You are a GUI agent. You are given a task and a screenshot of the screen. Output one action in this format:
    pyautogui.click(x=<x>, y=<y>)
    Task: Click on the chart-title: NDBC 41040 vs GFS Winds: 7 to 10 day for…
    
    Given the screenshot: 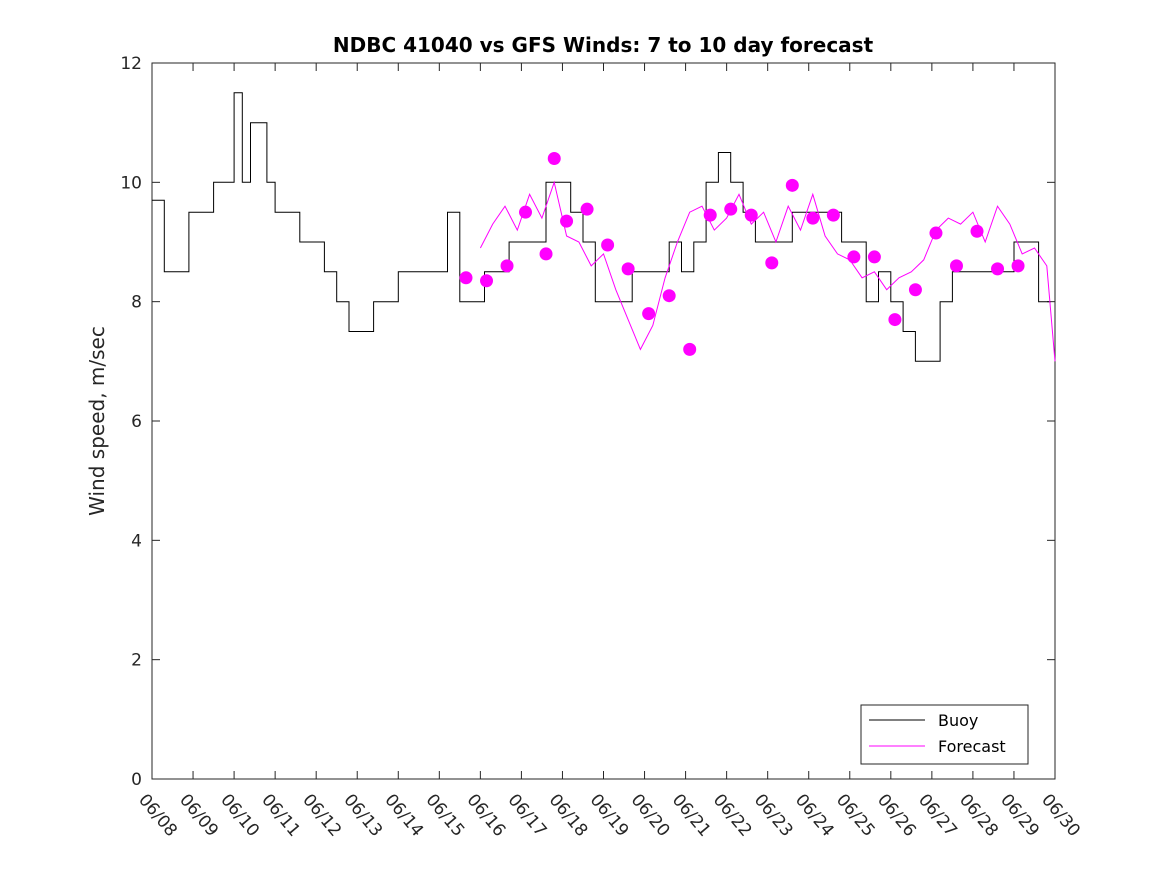 What is the action you would take?
    pyautogui.click(x=603, y=45)
    